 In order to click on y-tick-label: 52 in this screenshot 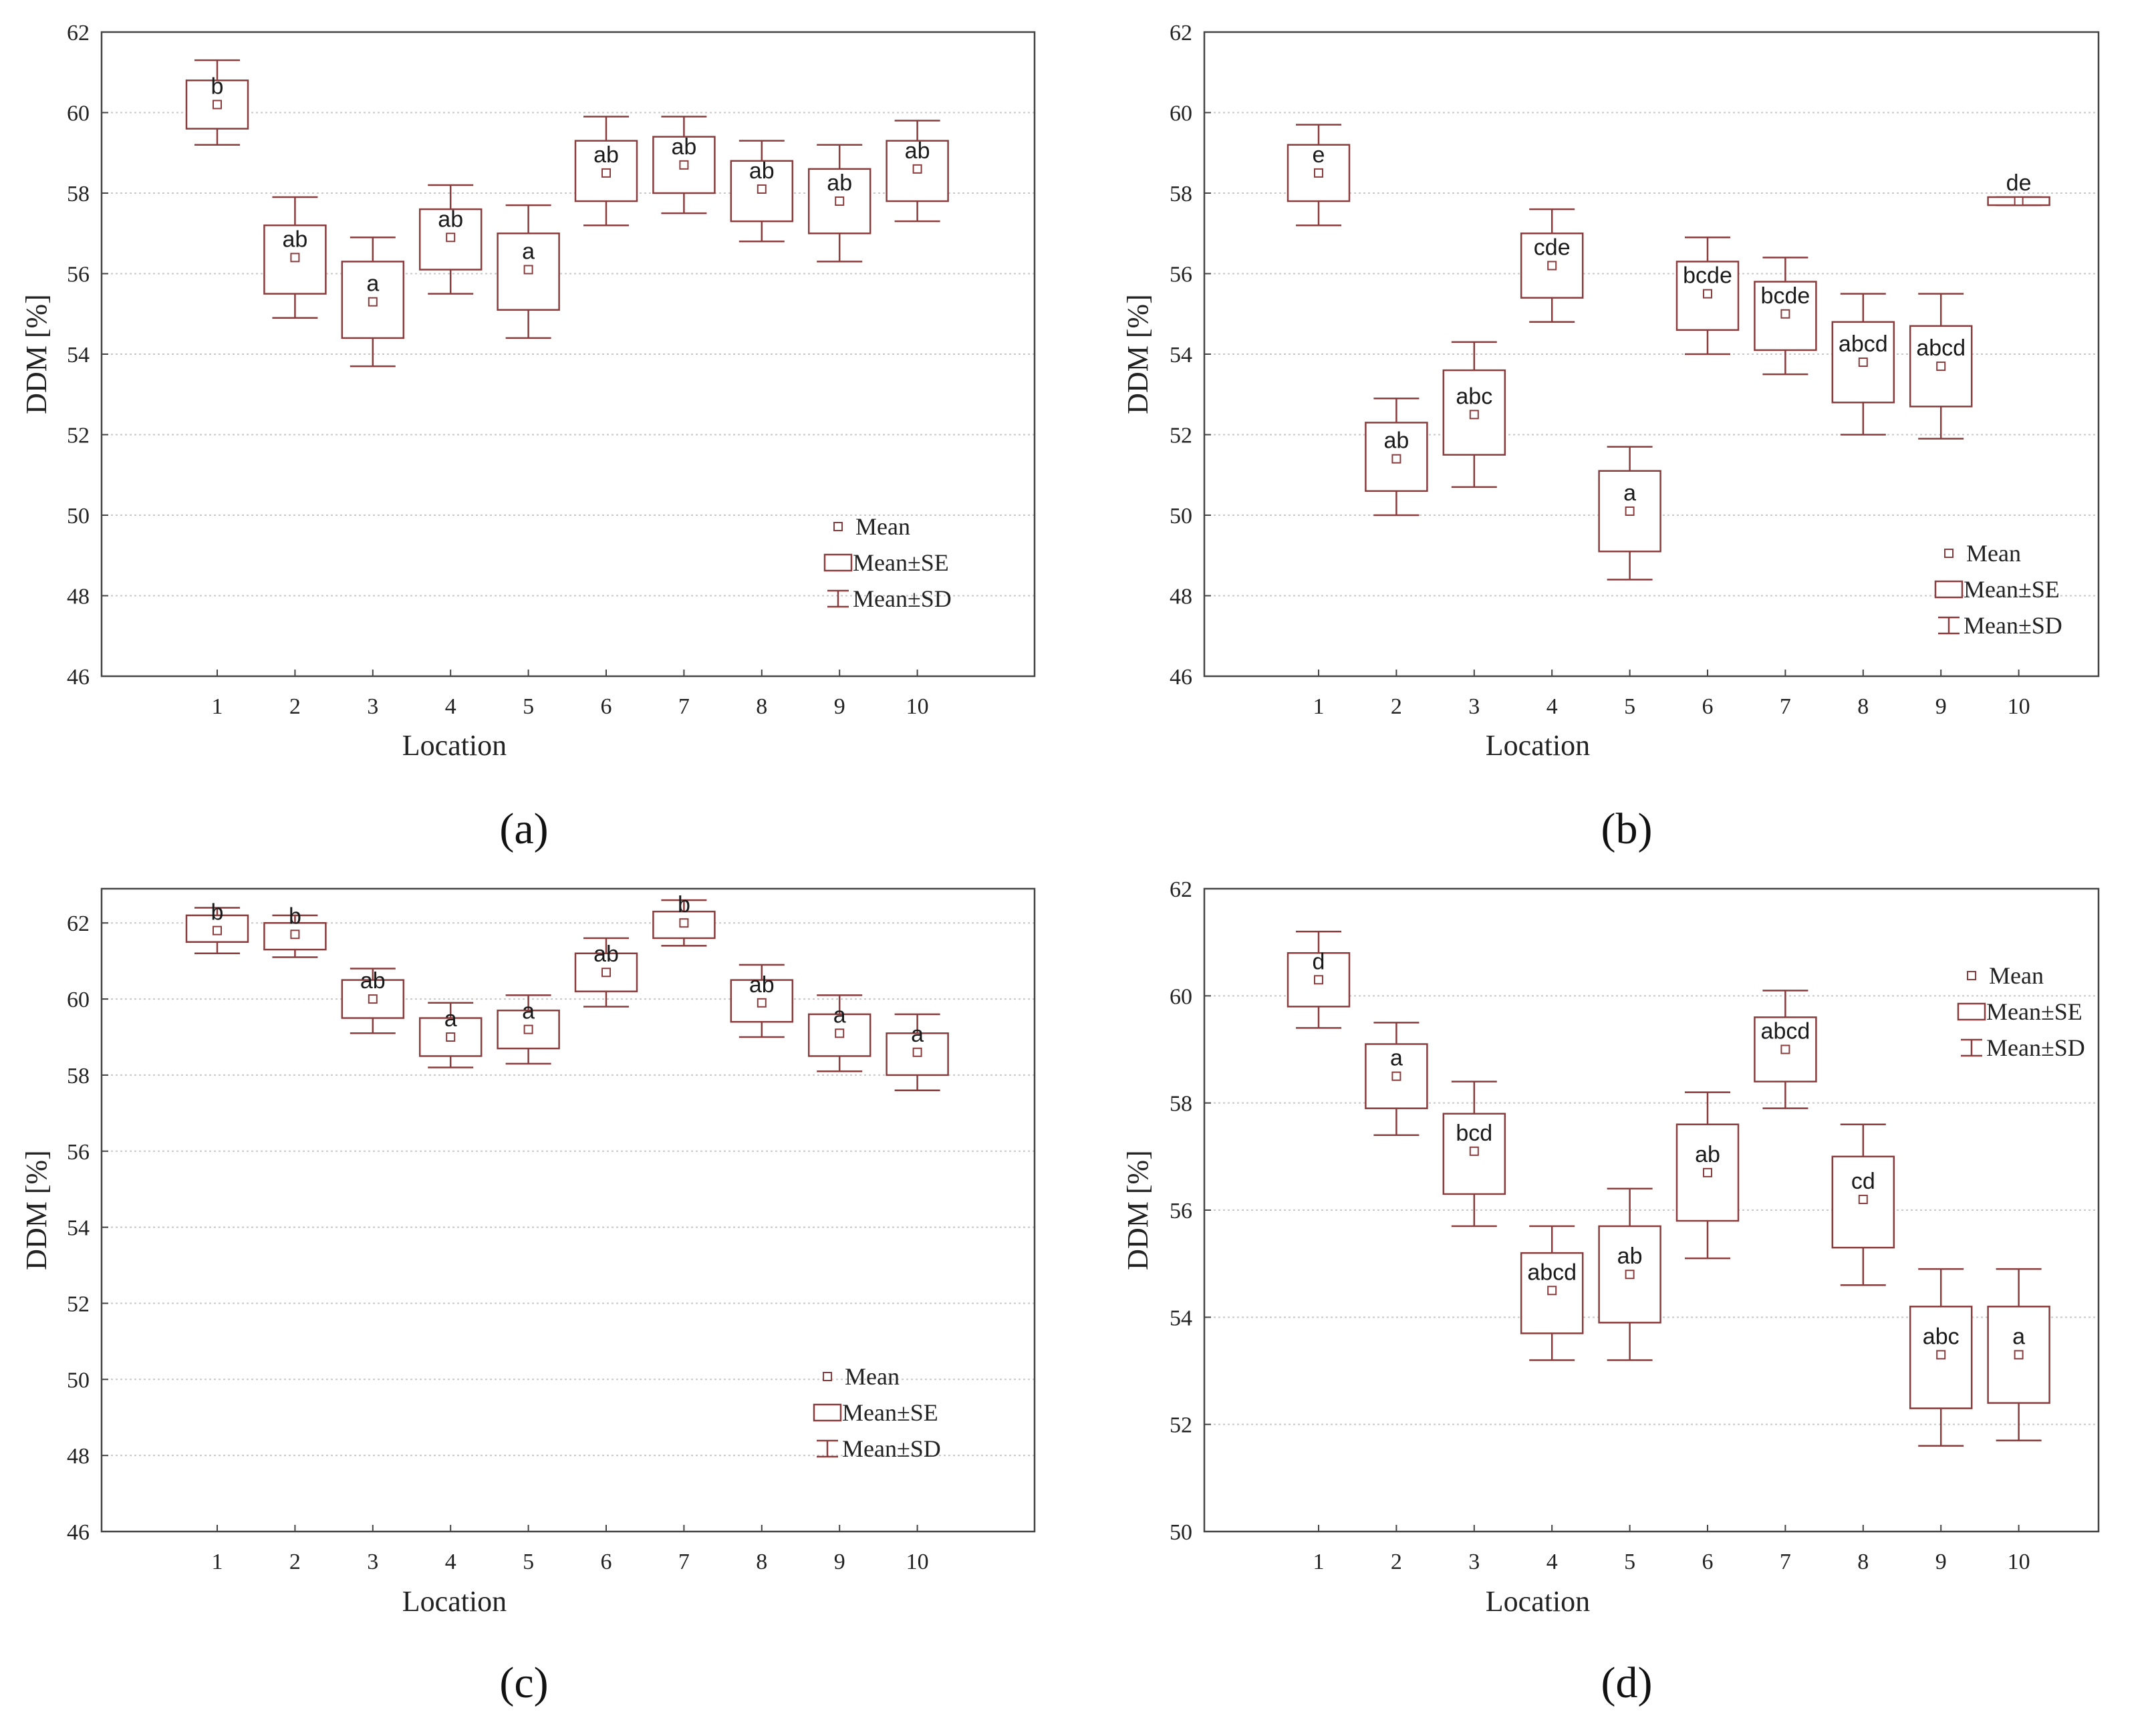, I will do `click(1181, 436)`.